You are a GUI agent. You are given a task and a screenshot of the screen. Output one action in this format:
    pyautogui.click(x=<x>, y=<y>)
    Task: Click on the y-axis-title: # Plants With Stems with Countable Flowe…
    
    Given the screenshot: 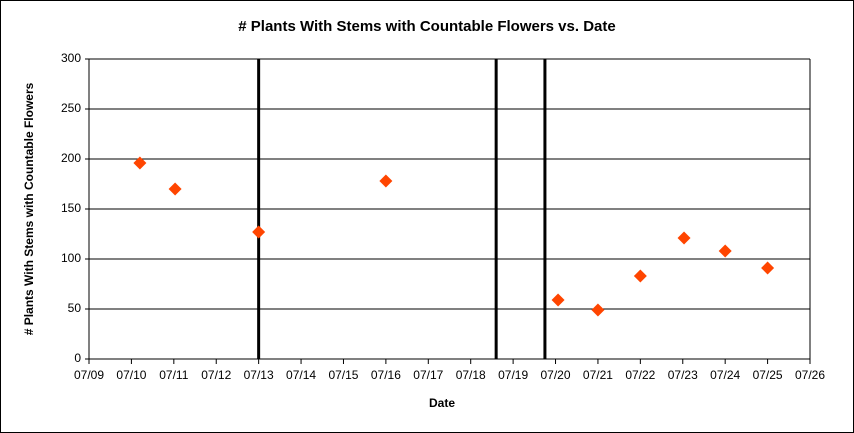 What is the action you would take?
    pyautogui.click(x=29, y=208)
    